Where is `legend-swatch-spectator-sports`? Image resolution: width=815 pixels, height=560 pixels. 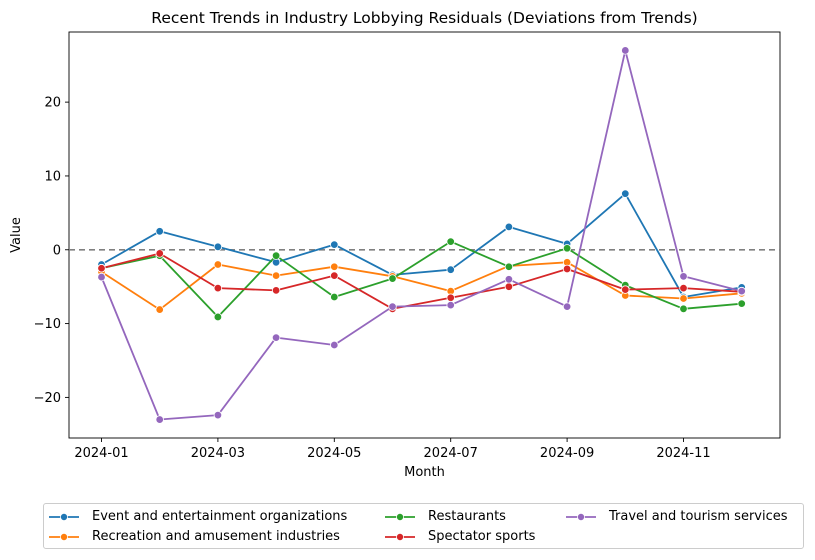 legend-swatch-spectator-sports is located at coordinates (400, 537).